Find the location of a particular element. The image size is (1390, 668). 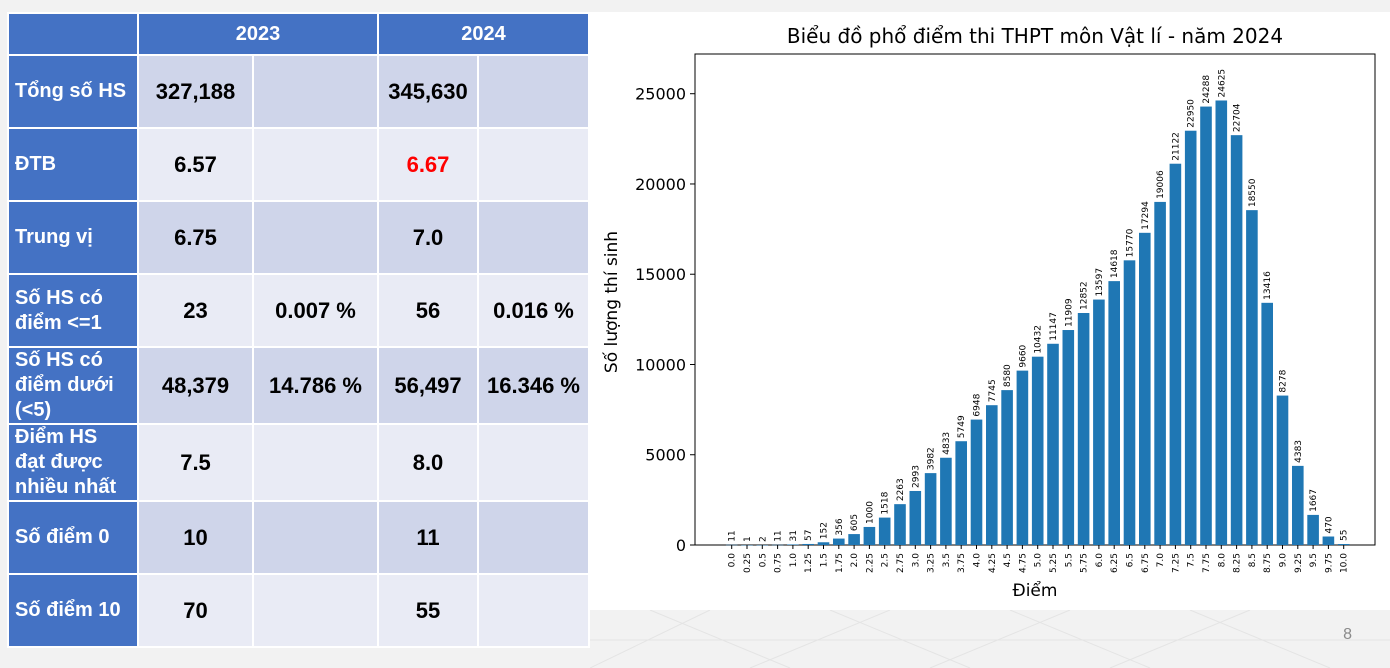

table-row: Tổng số HS 327,188 345,630 is located at coordinates (298, 91).